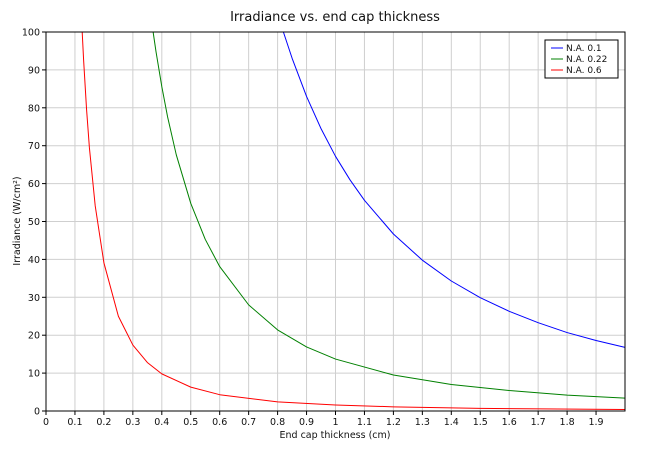  Describe the element at coordinates (34, 70) in the screenshot. I see `y-tick-label: 90` at that location.